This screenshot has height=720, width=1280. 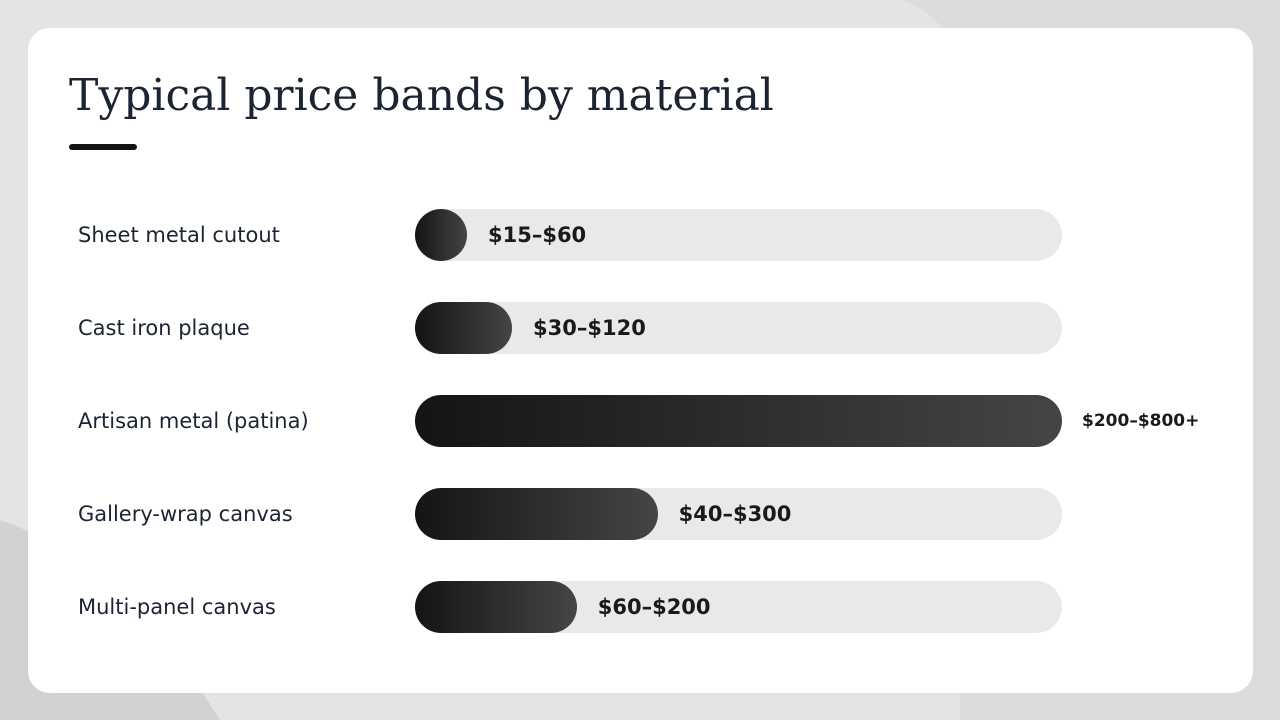 What do you see at coordinates (177, 607) in the screenshot?
I see `category-label: Multi-panel canvas` at bounding box center [177, 607].